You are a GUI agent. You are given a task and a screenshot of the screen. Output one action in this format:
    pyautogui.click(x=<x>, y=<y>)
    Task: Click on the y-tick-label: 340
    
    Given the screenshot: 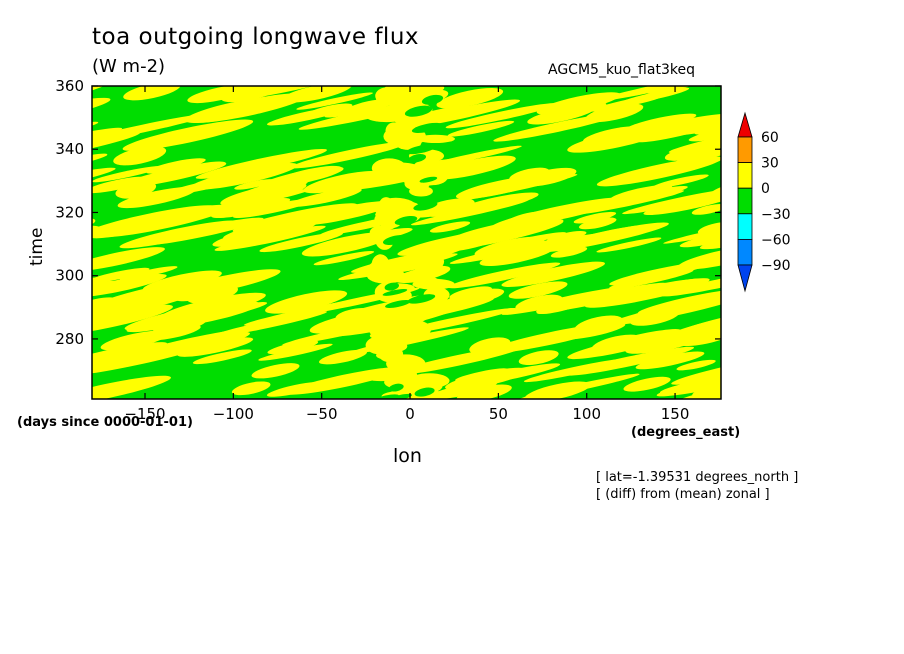 What is the action you would take?
    pyautogui.click(x=69, y=149)
    